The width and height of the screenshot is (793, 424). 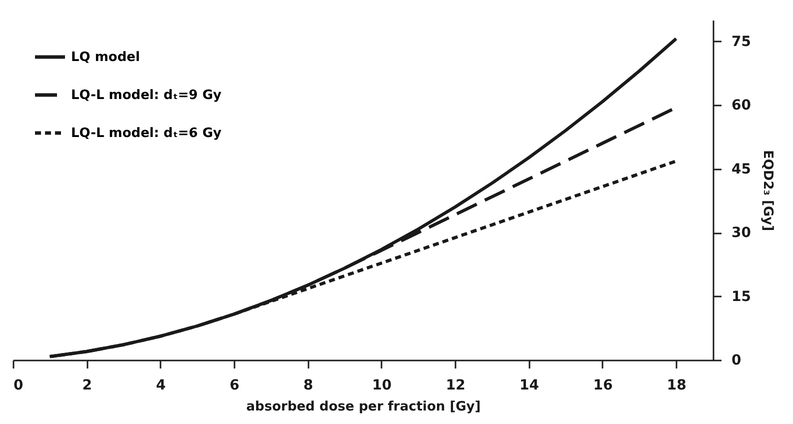 I want to click on x-tick-label: 10, so click(x=382, y=386).